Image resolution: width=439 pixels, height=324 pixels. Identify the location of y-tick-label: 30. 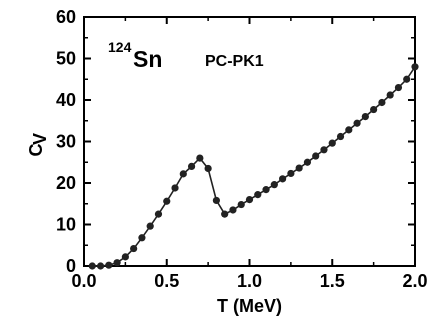
(66, 142).